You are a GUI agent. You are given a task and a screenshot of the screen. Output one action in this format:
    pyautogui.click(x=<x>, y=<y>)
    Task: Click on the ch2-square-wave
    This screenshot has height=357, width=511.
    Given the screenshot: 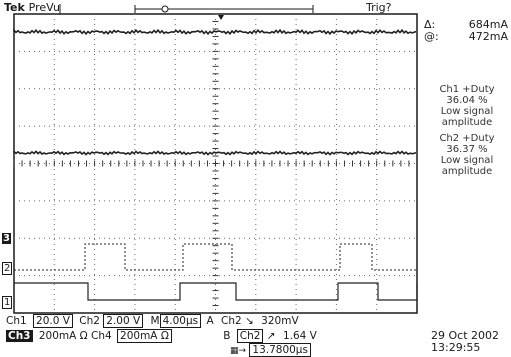 What is the action you would take?
    pyautogui.click(x=215, y=257)
    